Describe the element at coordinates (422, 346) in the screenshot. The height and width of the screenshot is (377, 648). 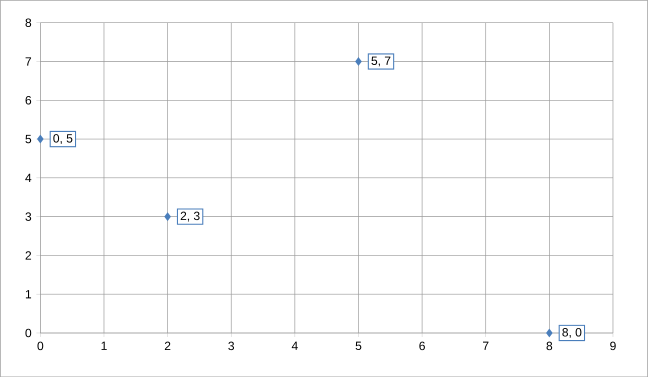
I see `x-tick-label: 6` at that location.